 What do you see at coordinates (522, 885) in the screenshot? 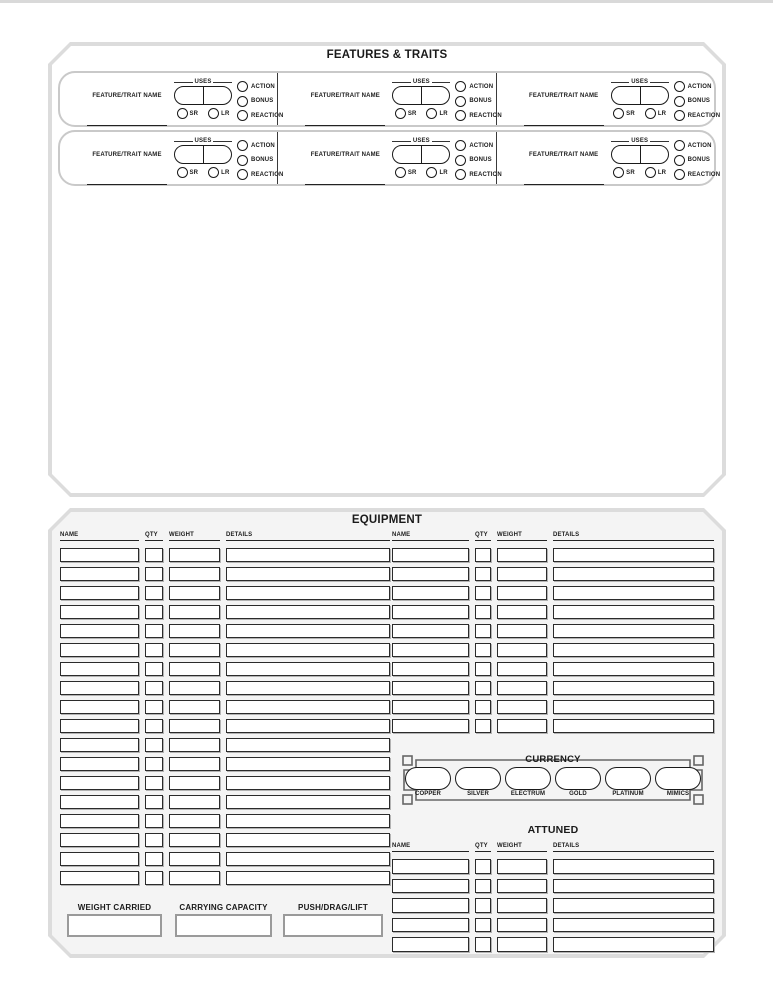
I see `attuned-weight-field` at bounding box center [522, 885].